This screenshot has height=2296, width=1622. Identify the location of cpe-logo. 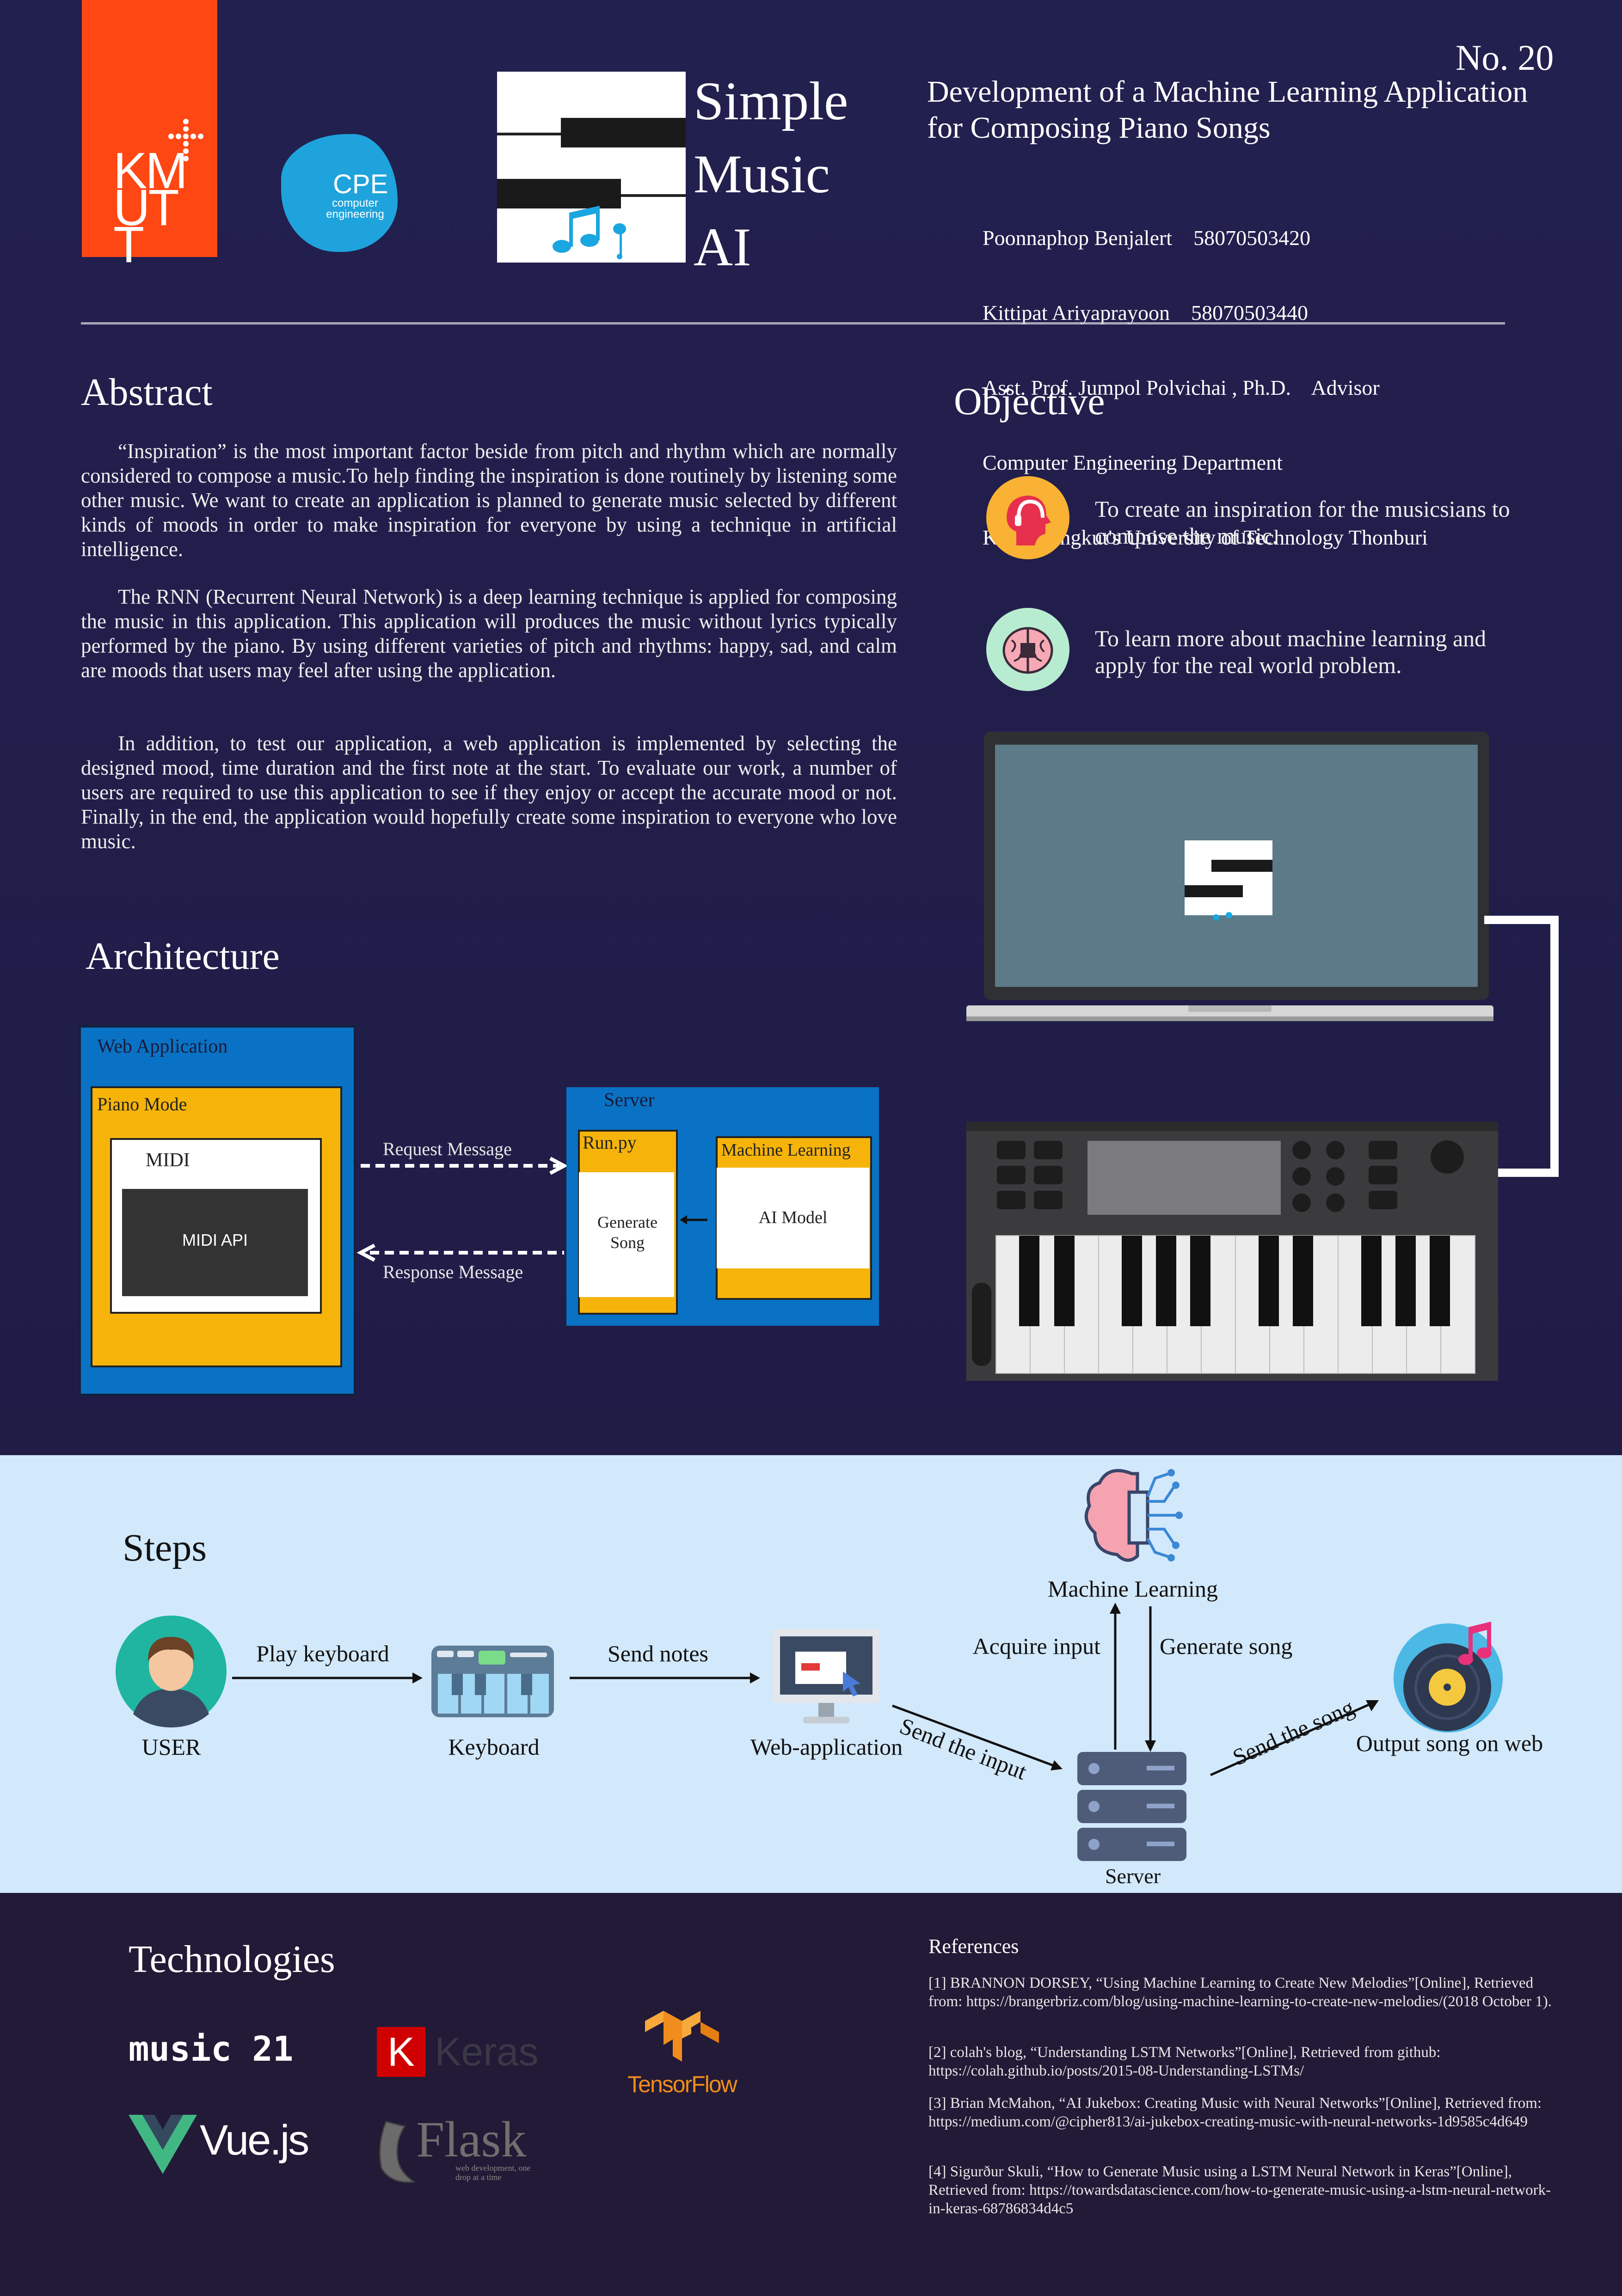
(340, 193).